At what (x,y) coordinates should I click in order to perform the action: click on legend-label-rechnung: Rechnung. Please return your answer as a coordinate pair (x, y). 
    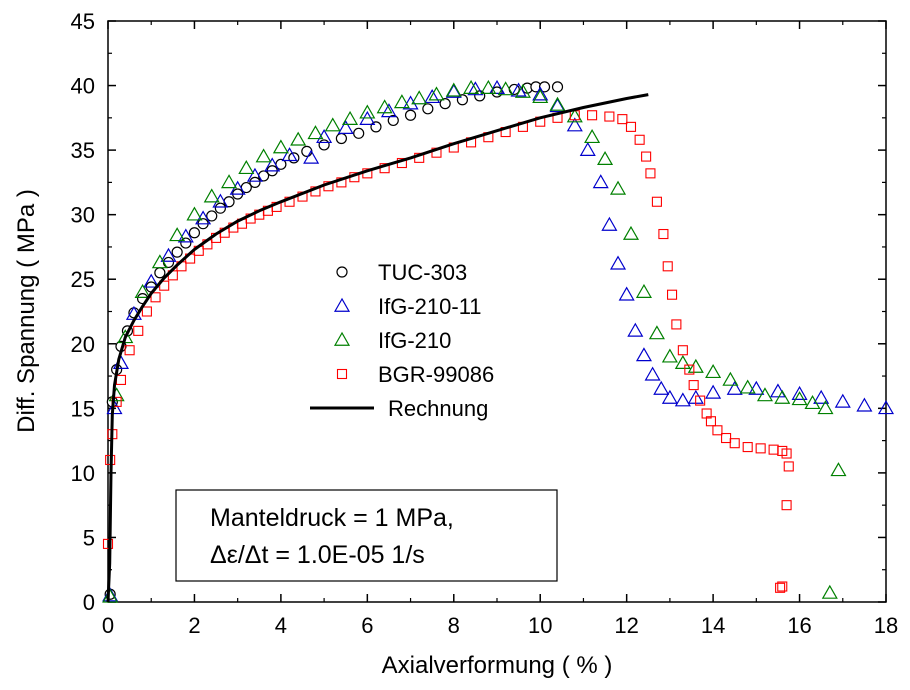
    Looking at the image, I should click on (438, 408).